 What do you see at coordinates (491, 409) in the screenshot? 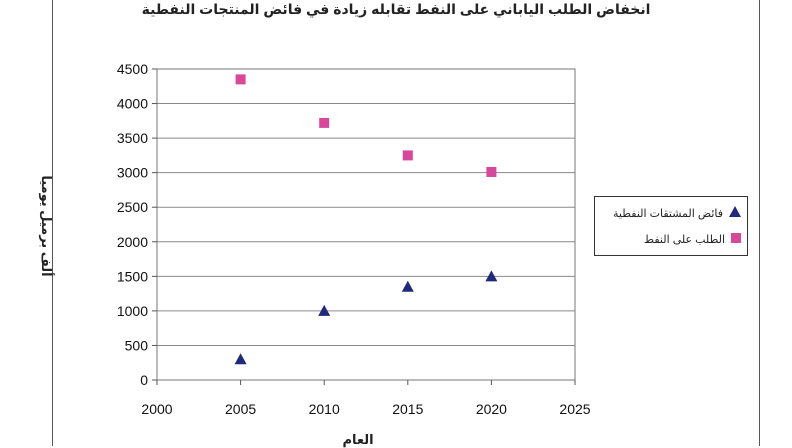
I see `x-tick-label: 2020` at bounding box center [491, 409].